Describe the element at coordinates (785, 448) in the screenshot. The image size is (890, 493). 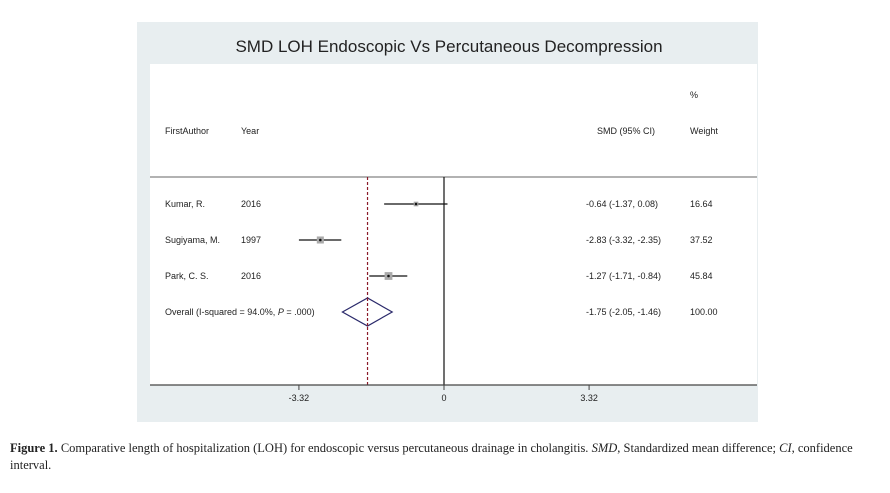
I see `caption-ci: CI` at that location.